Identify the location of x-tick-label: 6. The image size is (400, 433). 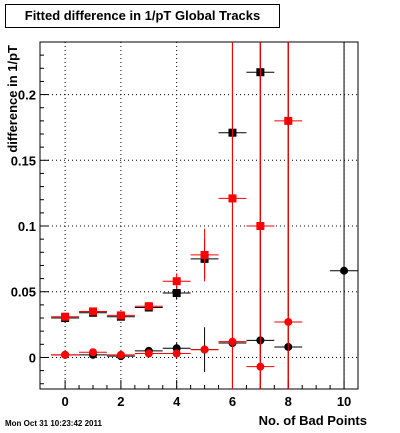
(232, 401).